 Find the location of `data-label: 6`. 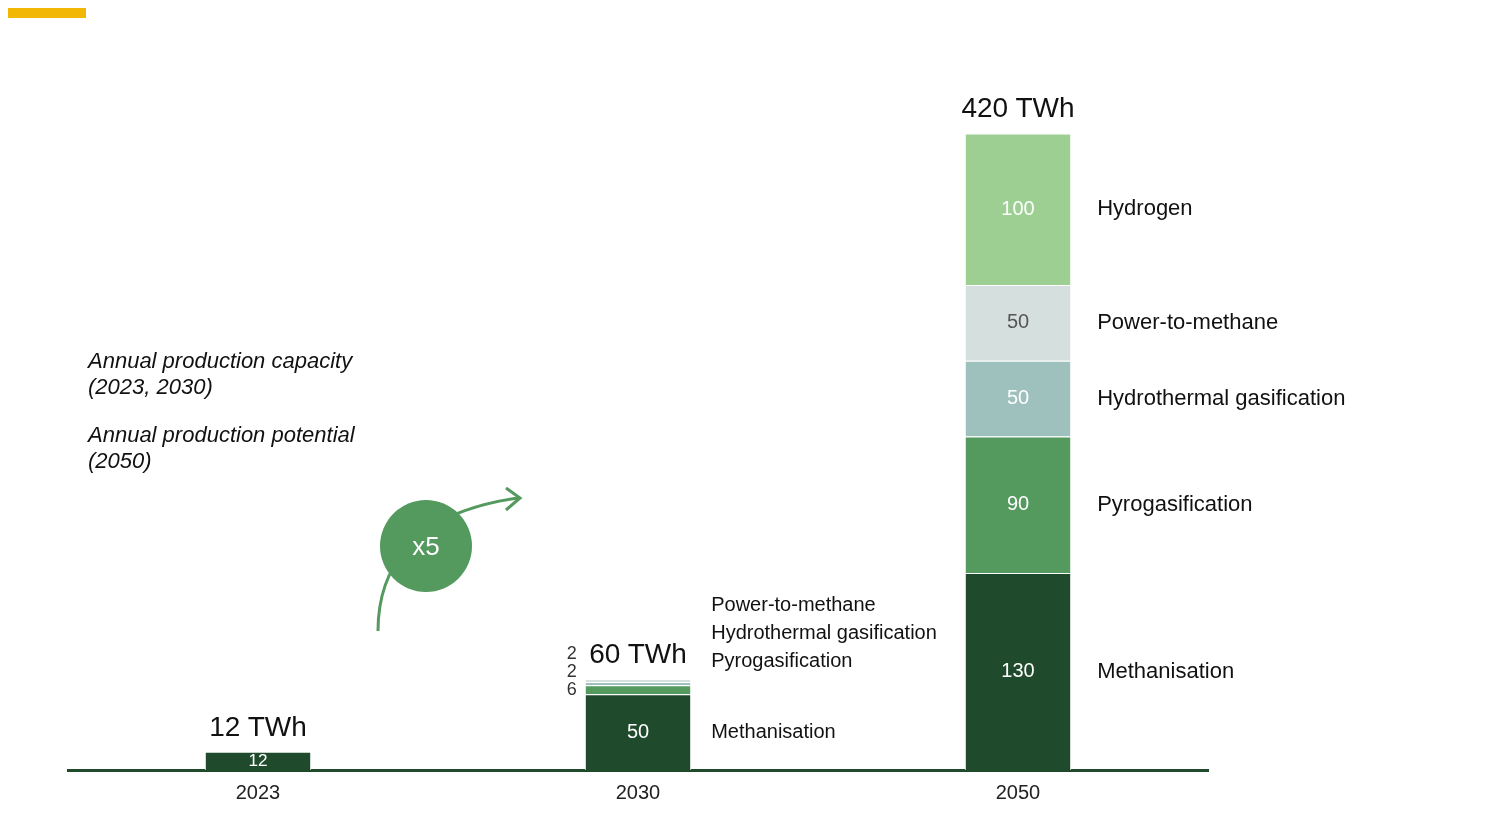

data-label: 6 is located at coordinates (571, 688).